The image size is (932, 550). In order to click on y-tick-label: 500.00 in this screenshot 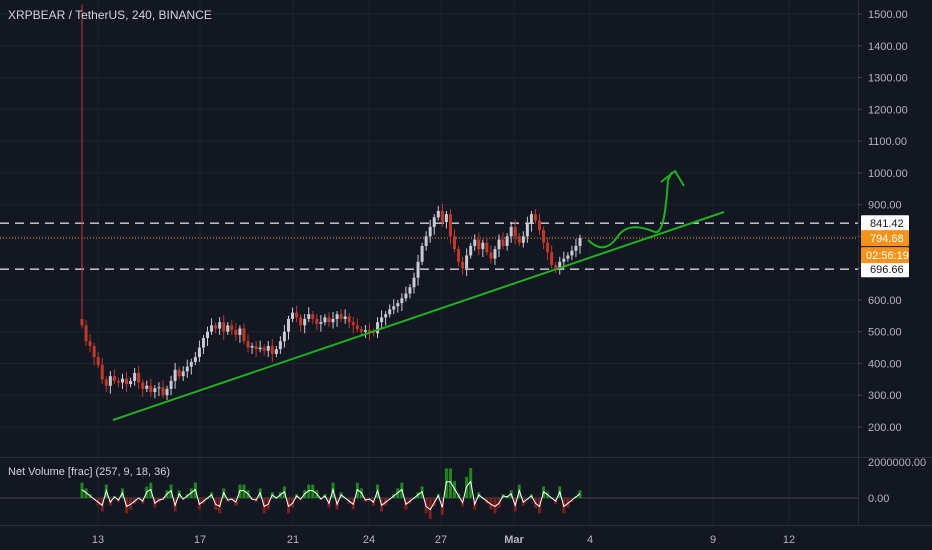, I will do `click(885, 333)`.